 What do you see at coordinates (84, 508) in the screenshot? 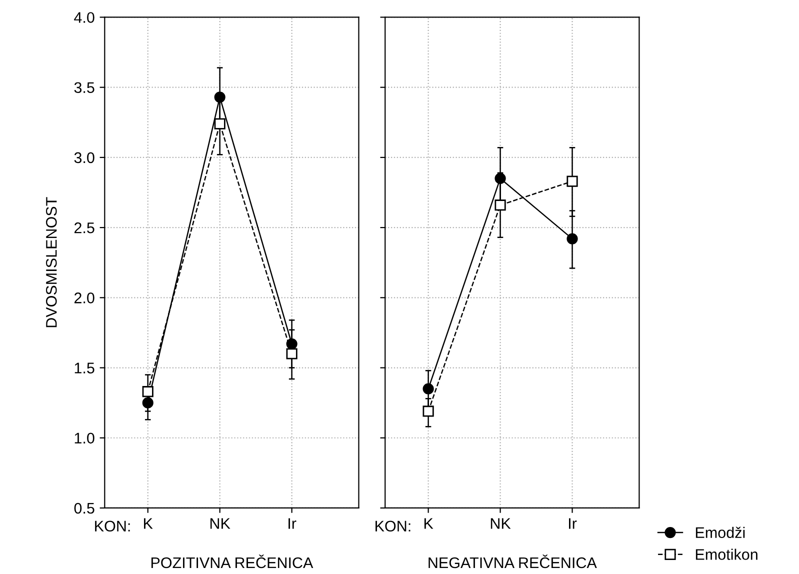
I see `y-tick-label: 0.5` at bounding box center [84, 508].